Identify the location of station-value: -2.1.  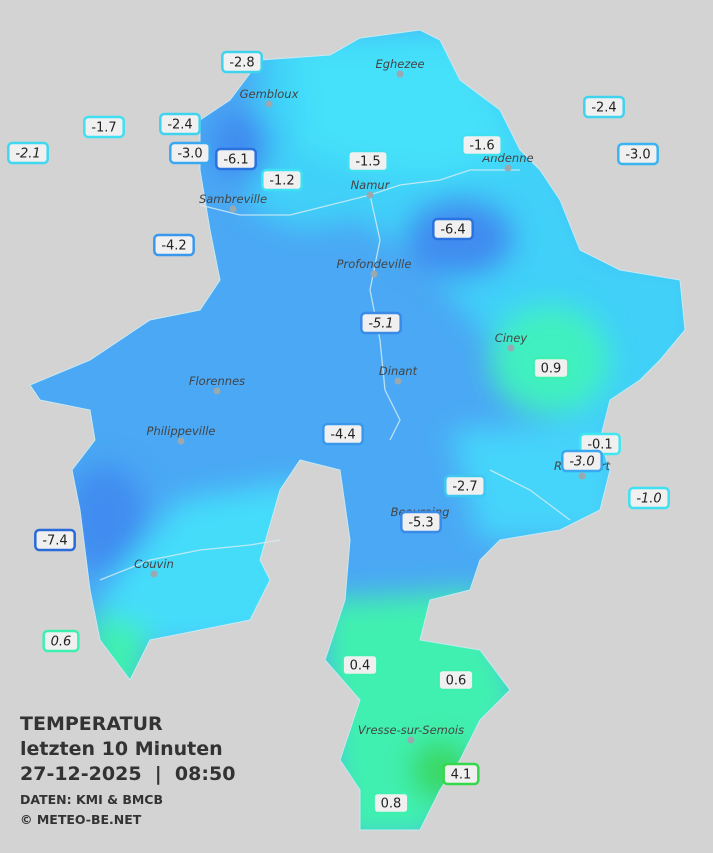
(27, 154).